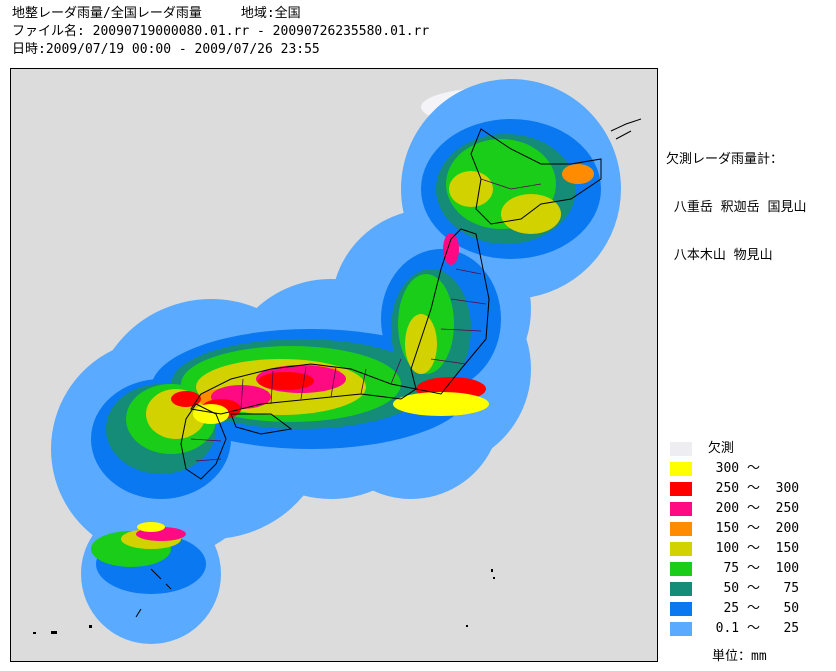  Describe the element at coordinates (264, 601) in the screenshot. I see `islands` at that location.